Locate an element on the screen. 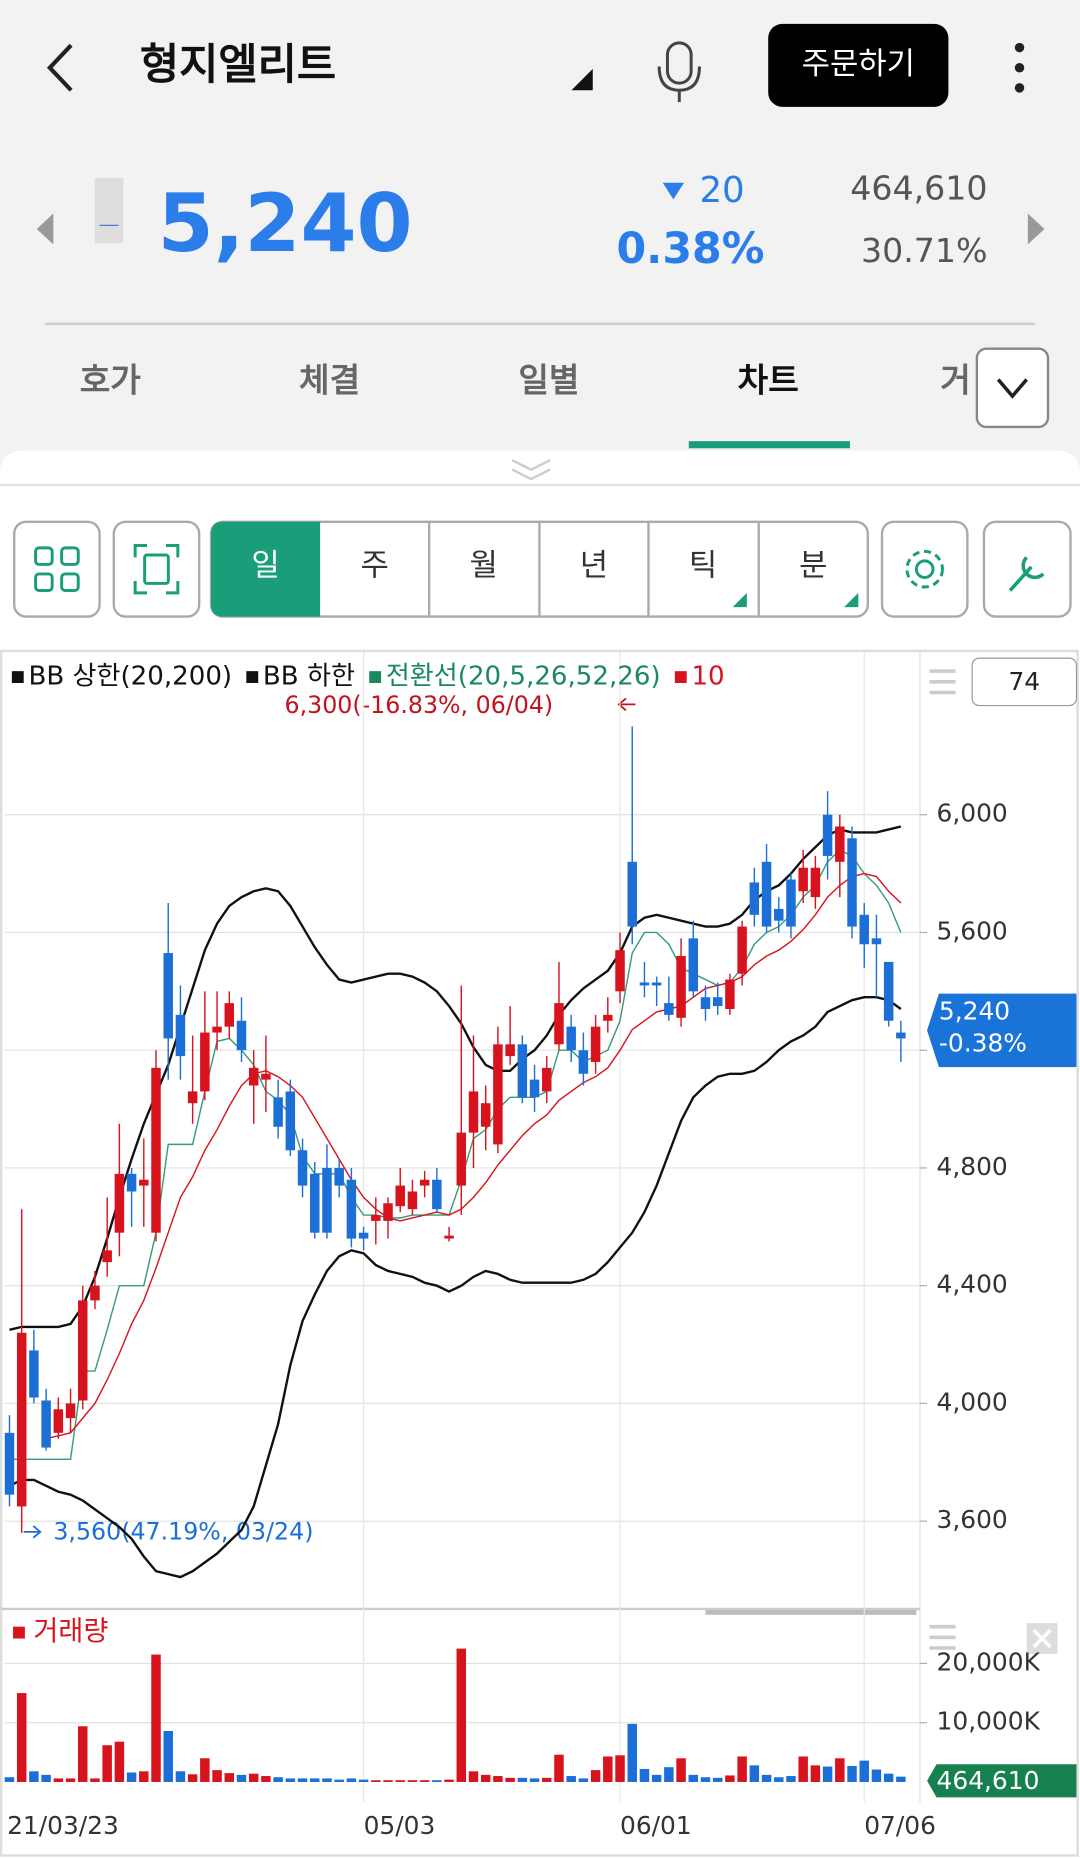 Image resolution: width=1080 pixels, height=1858 pixels. back-button is located at coordinates (59, 67).